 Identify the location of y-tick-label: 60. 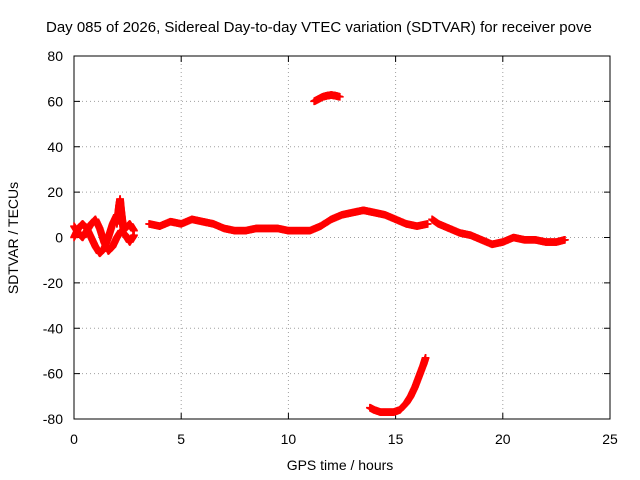
(55, 101).